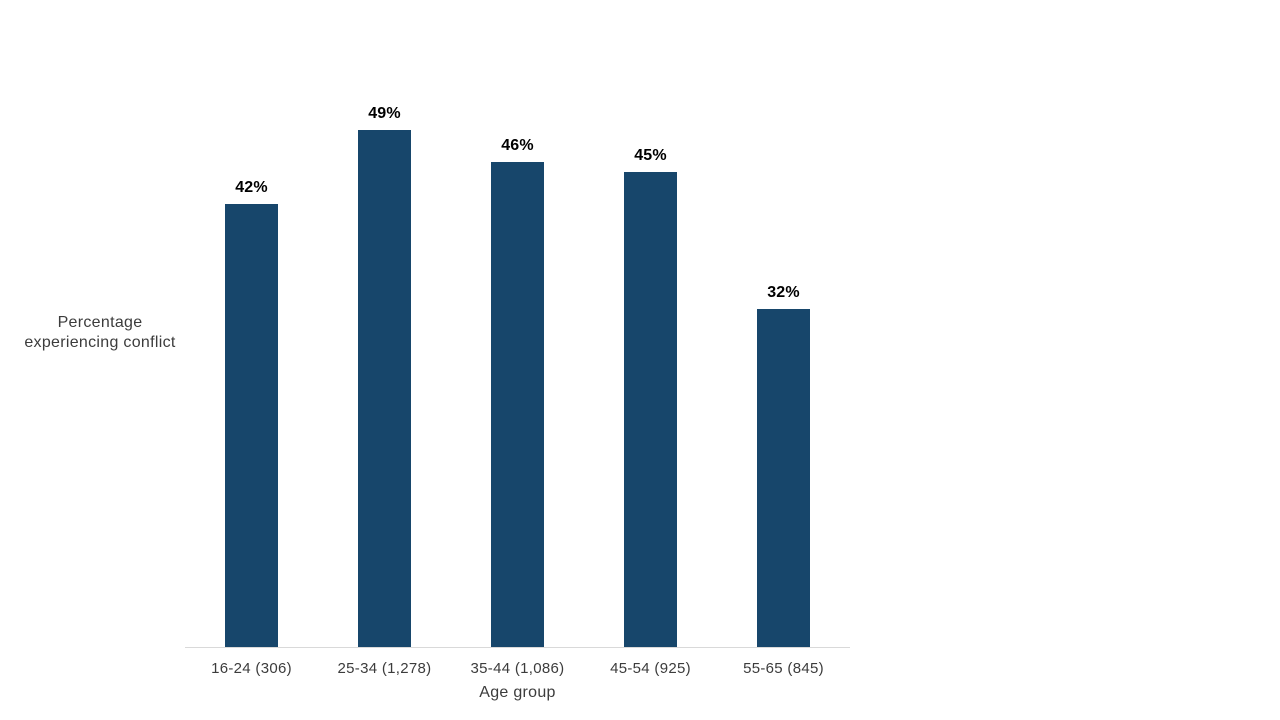 The image size is (1280, 720). Describe the element at coordinates (783, 668) in the screenshot. I see `x-tick-label: 55-65 (845)` at that location.